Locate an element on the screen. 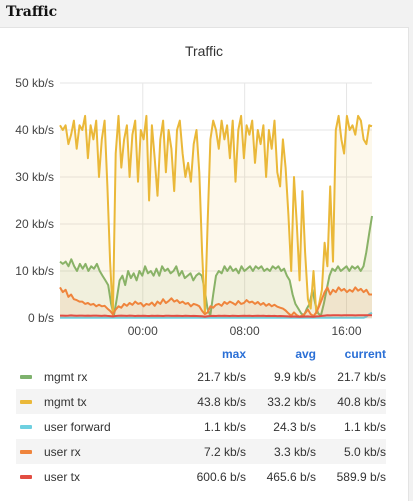 The height and width of the screenshot is (501, 413). y-tick-label: 0 b/s is located at coordinates (41, 318).